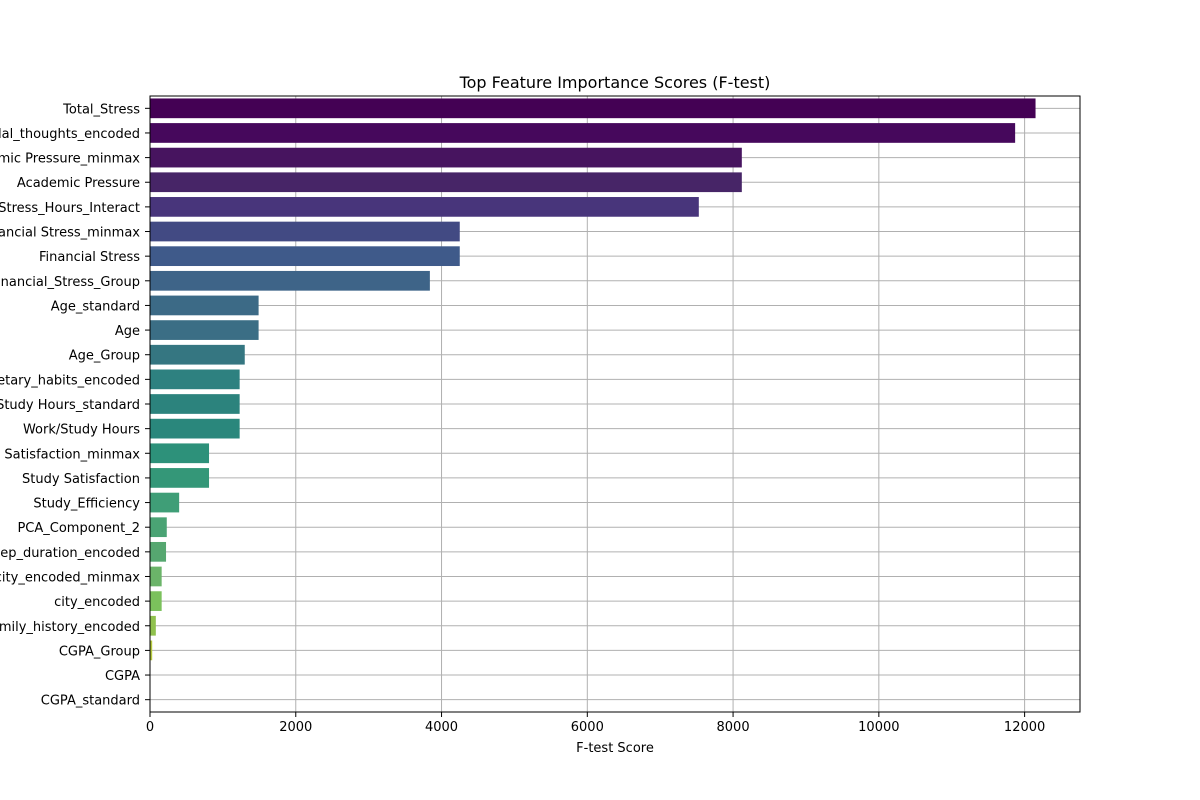 The width and height of the screenshot is (1200, 800). I want to click on x-tick-label: 12000, so click(1024, 727).